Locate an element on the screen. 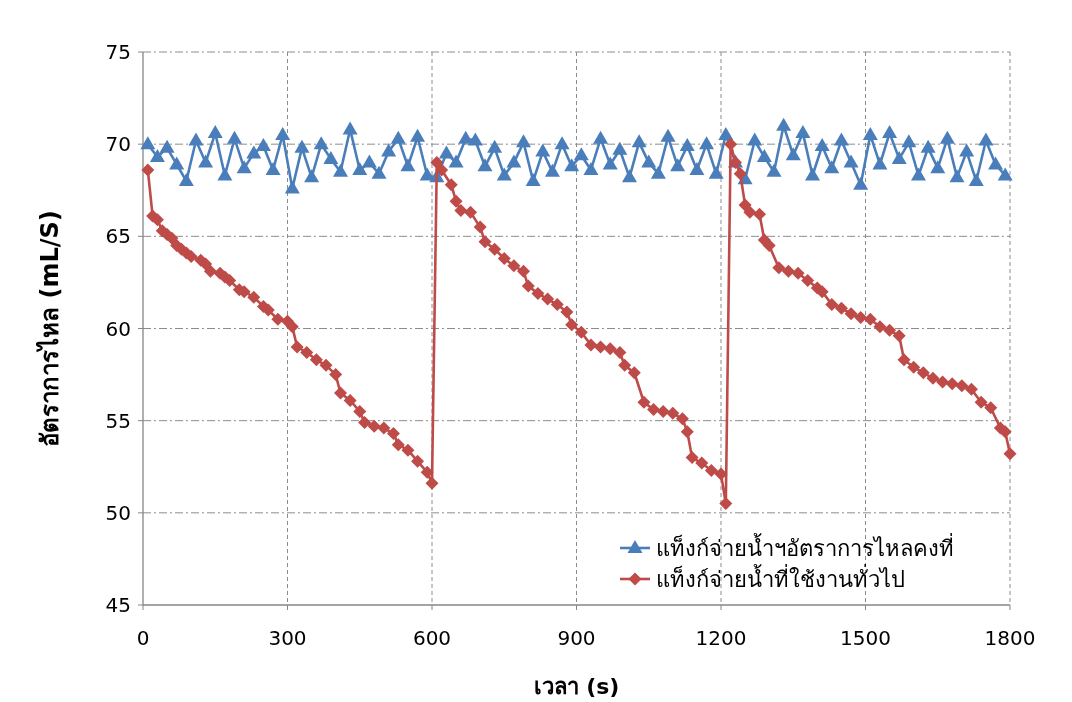  legend-label: แท็งก์จ่ายน้ำฯอัตราการไหลคงที่ is located at coordinates (805, 547).